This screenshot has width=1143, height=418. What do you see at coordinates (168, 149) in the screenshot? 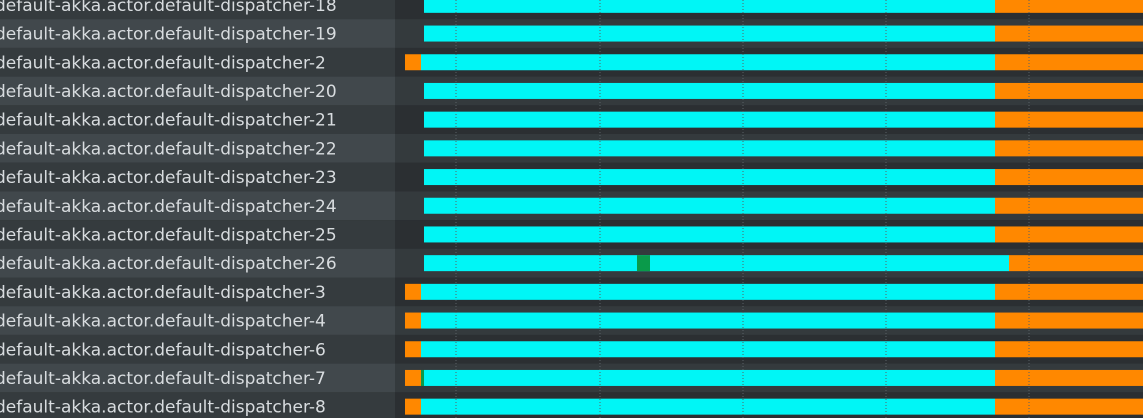
I see `thread-name: default-akka.actor.default-dispatcher-22` at bounding box center [168, 149].